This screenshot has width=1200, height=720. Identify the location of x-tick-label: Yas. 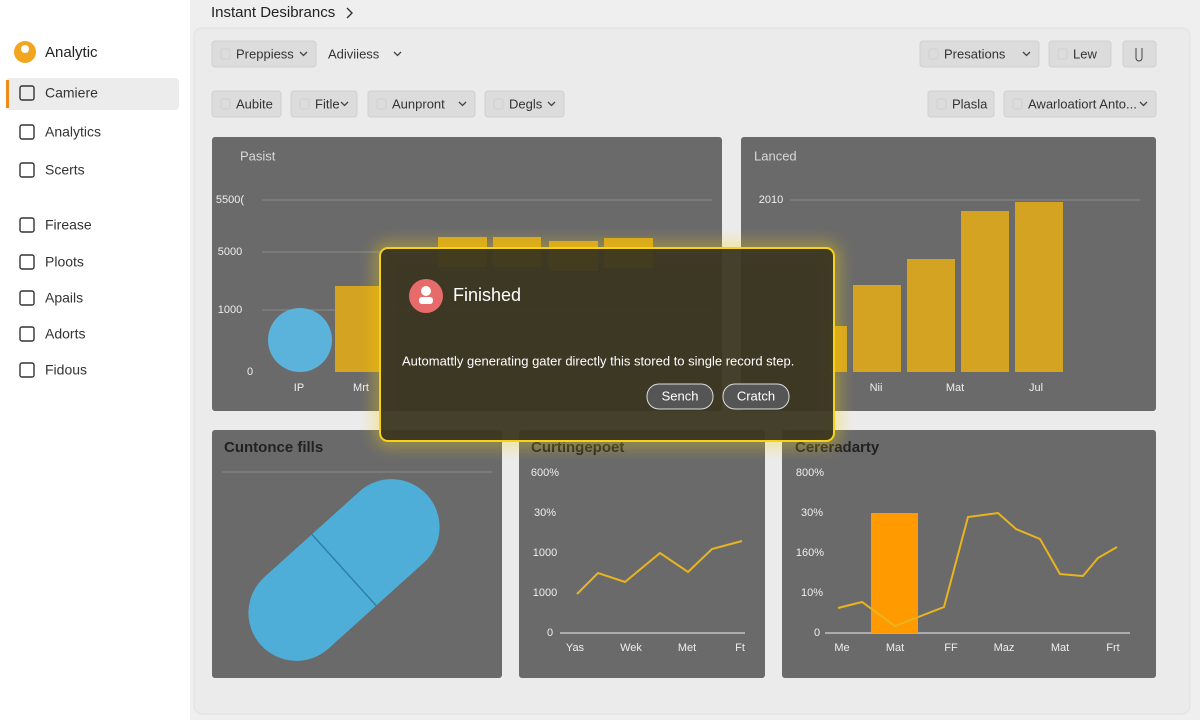
(575, 648).